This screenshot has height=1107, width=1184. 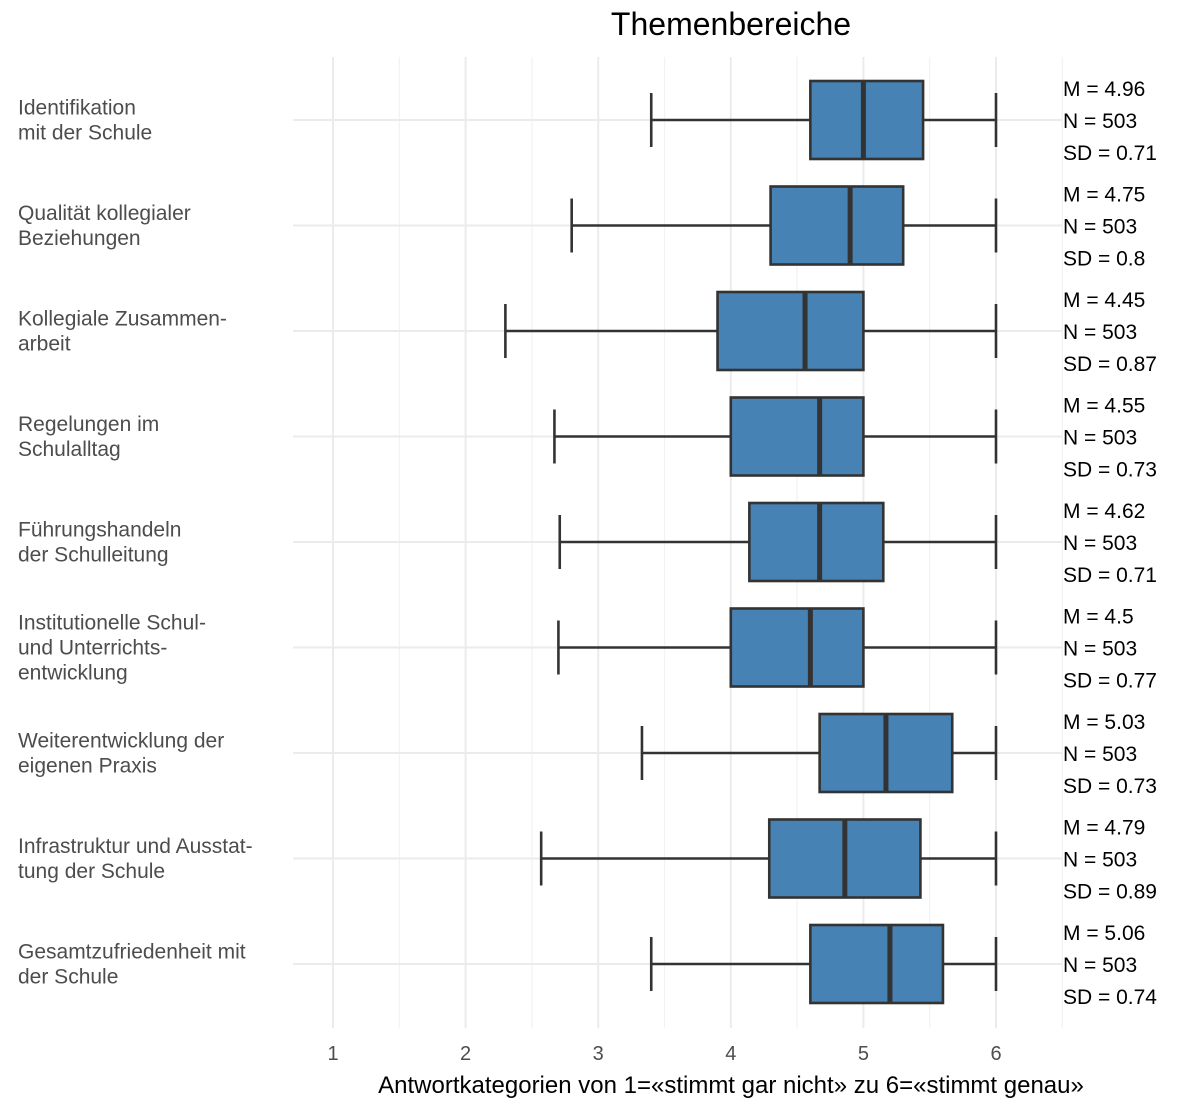 What do you see at coordinates (1104, 406) in the screenshot?
I see `stat-text: M = 4.55` at bounding box center [1104, 406].